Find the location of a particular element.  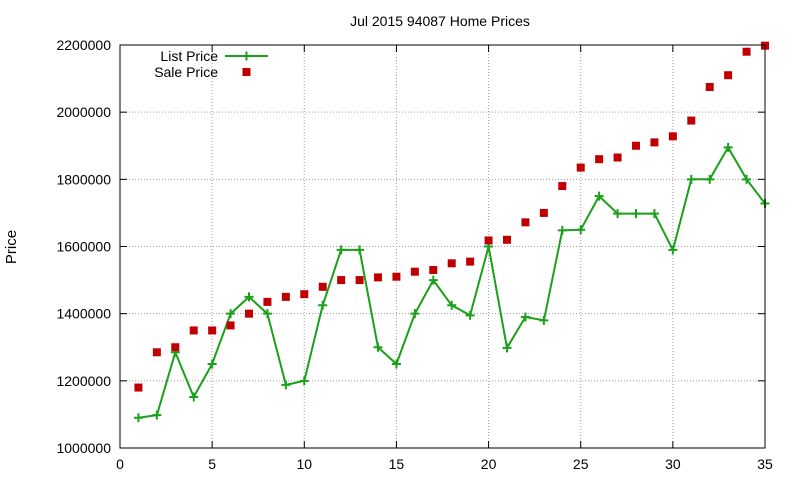

x-tick-label: 20 is located at coordinates (489, 464).